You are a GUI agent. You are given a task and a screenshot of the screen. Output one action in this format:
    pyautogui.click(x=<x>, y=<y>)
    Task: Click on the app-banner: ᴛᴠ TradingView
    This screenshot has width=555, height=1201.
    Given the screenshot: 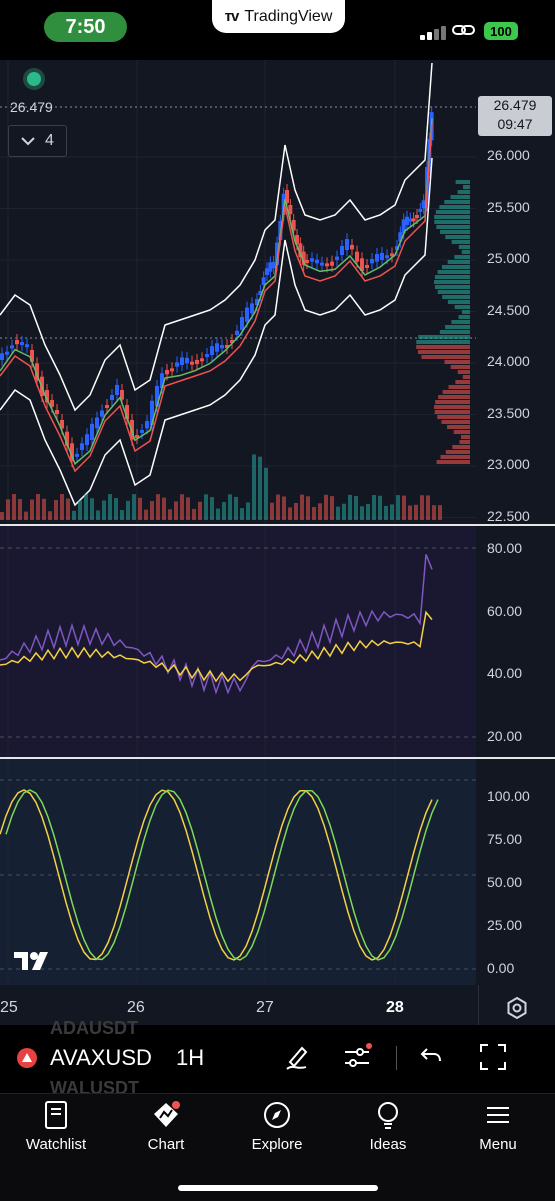 What is the action you would take?
    pyautogui.click(x=278, y=16)
    